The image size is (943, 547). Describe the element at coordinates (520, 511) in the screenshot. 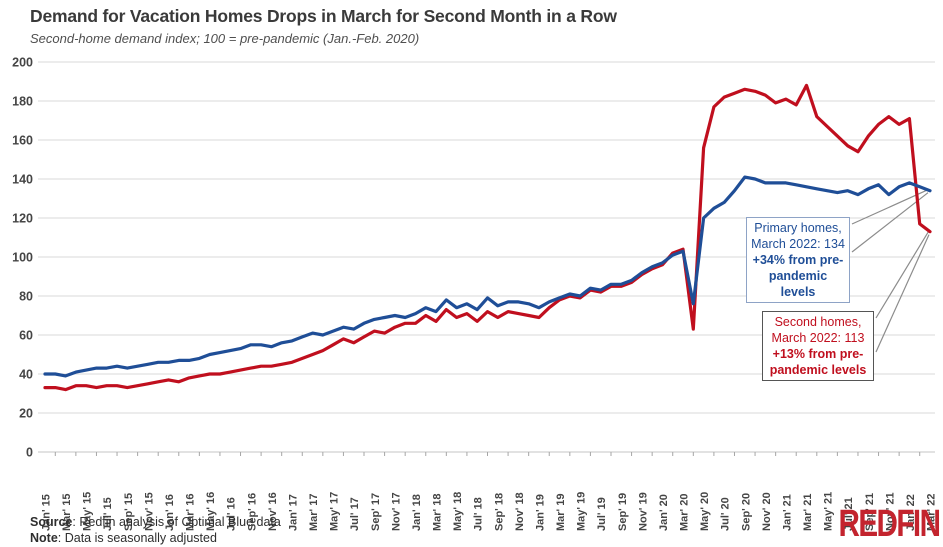

I see `svg-text: Nov' 18` at that location.